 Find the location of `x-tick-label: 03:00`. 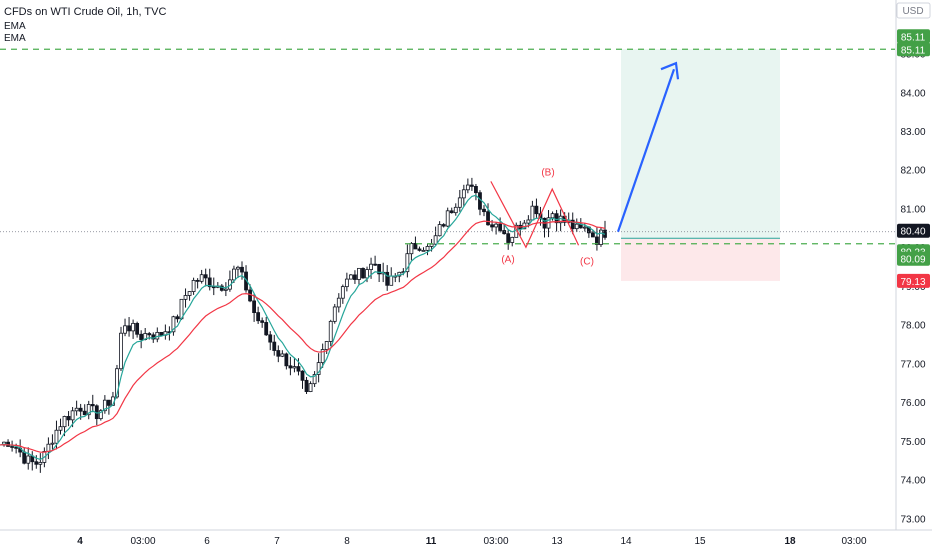

x-tick-label: 03:00 is located at coordinates (853, 541).